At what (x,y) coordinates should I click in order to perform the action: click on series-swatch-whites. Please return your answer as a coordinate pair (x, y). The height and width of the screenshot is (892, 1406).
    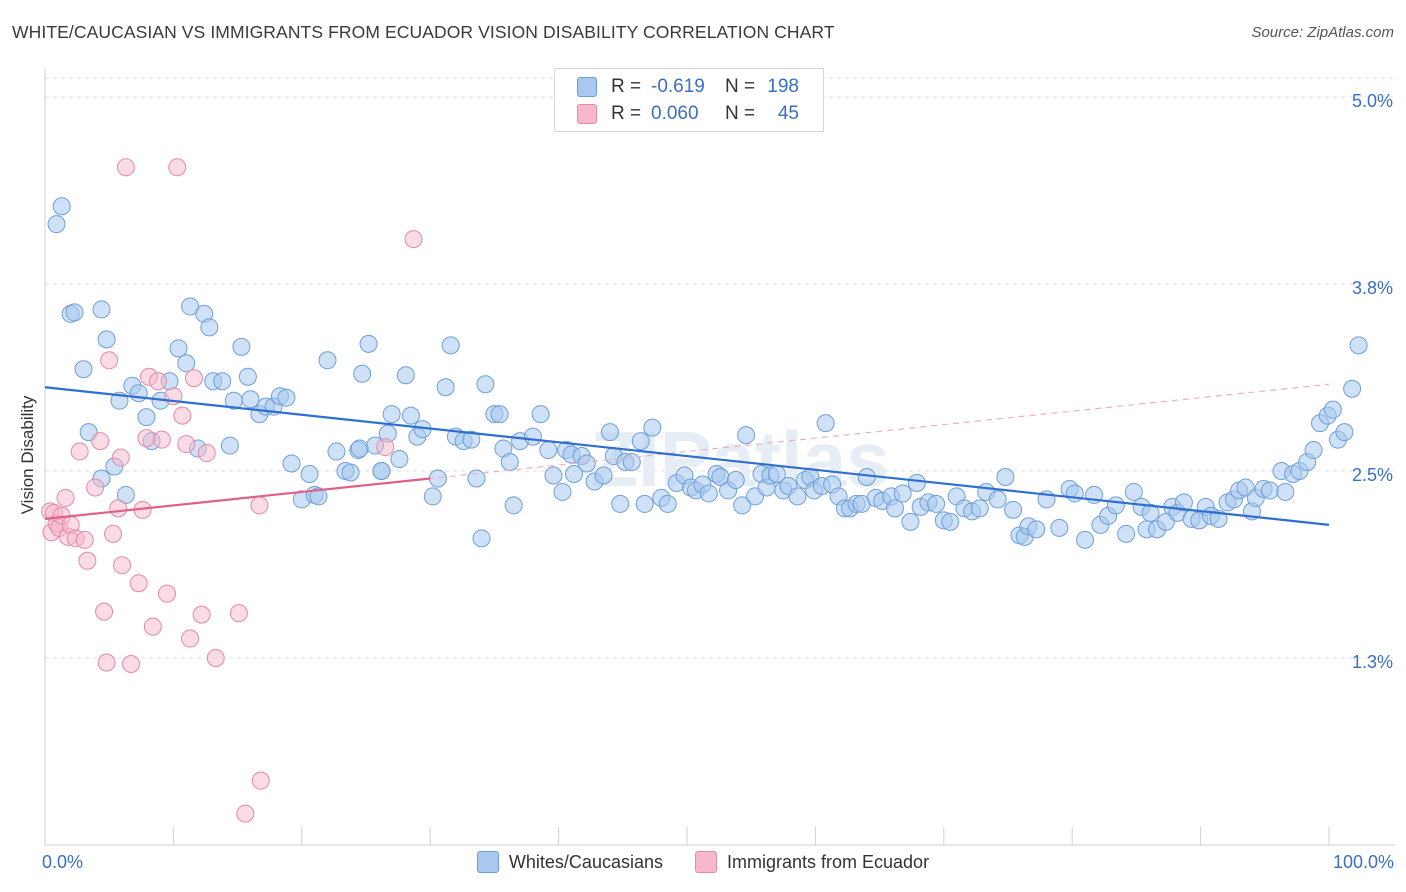
    Looking at the image, I should click on (487, 862).